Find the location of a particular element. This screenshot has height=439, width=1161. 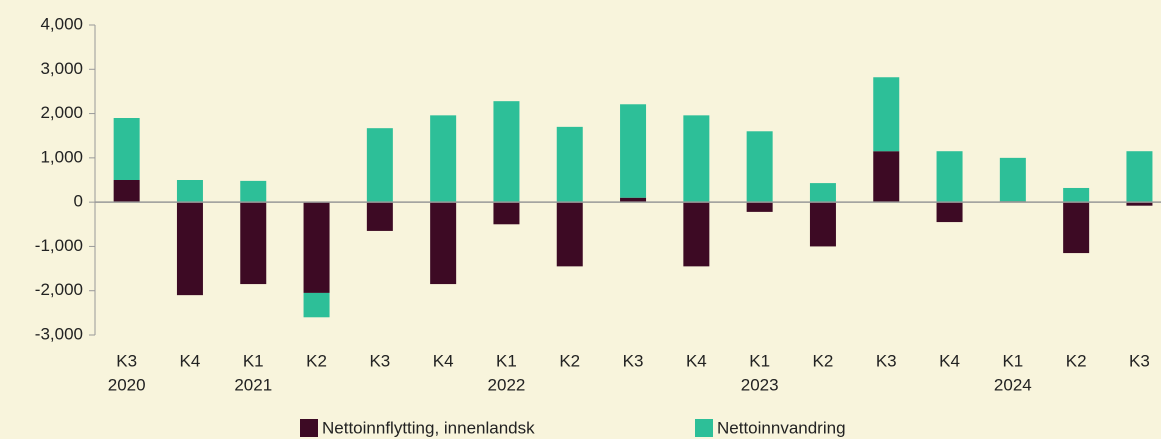

y-tick-label: 4,000 is located at coordinates (61, 23).